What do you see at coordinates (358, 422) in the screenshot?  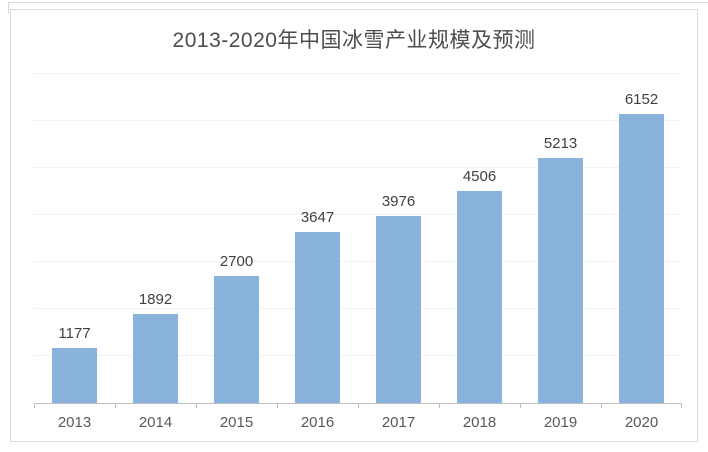 I see `x-axis-labels: 2013 2014 2015 2016 2017 2018 2019 2020` at bounding box center [358, 422].